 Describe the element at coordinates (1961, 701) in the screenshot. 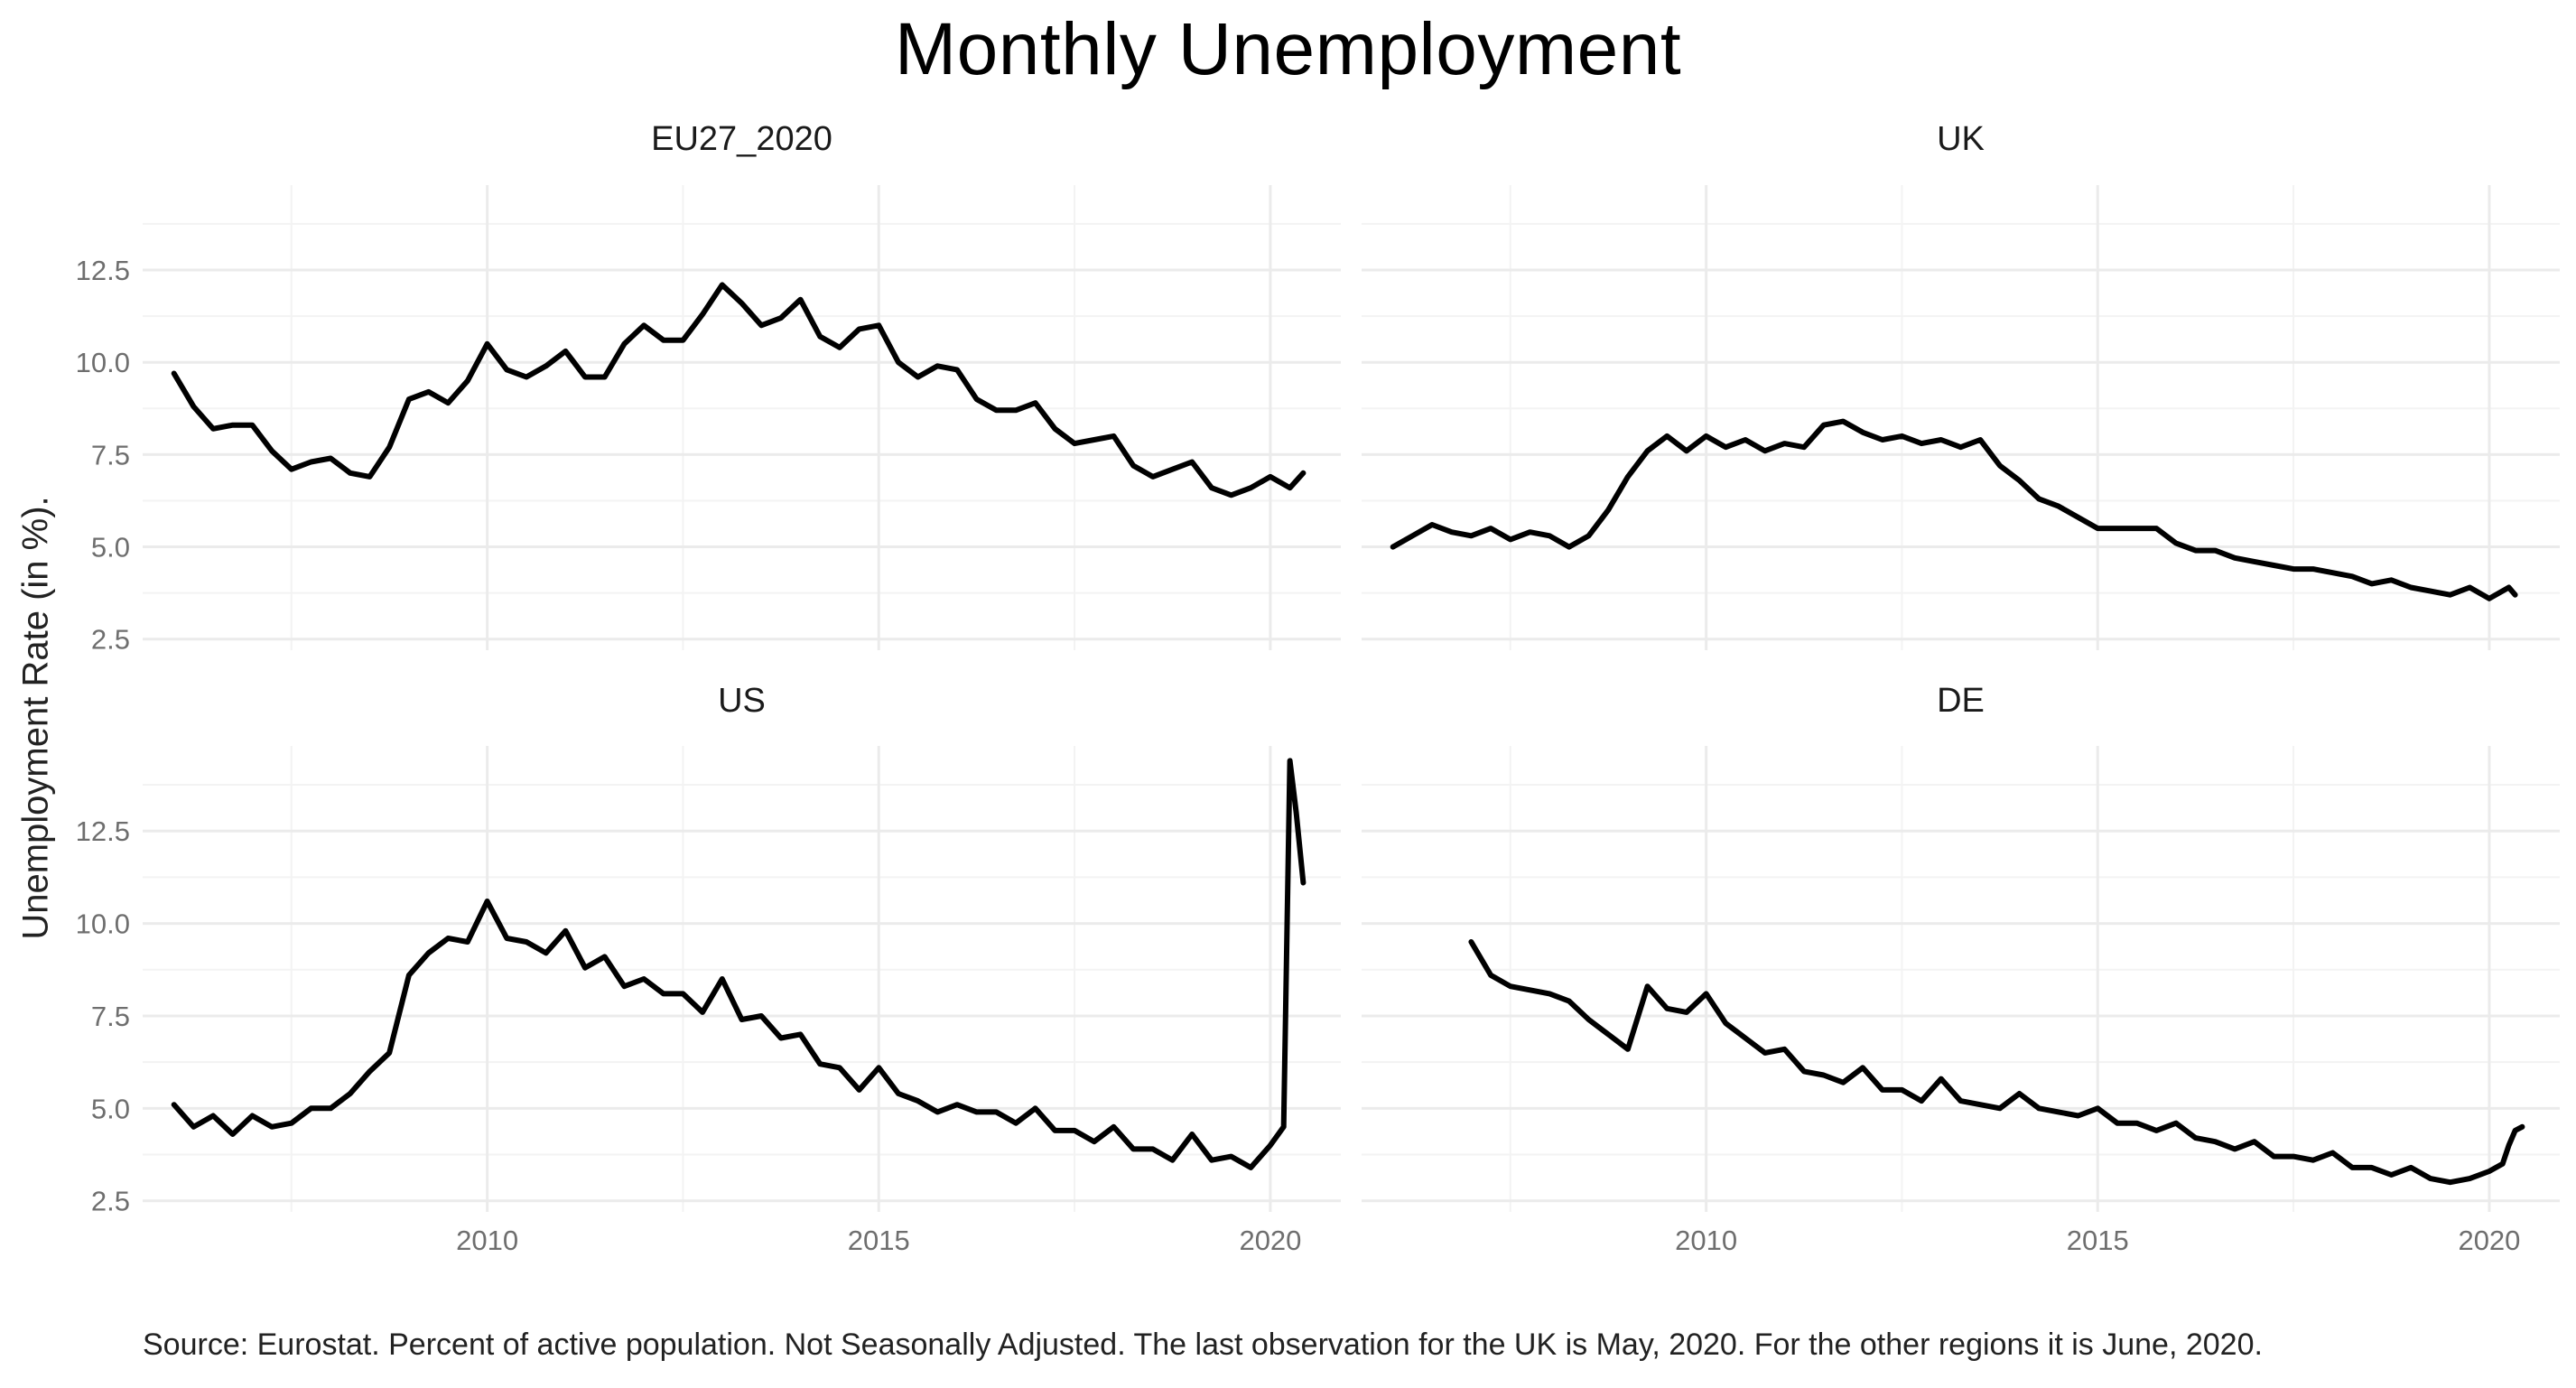

I see `facet-label: DE` at that location.